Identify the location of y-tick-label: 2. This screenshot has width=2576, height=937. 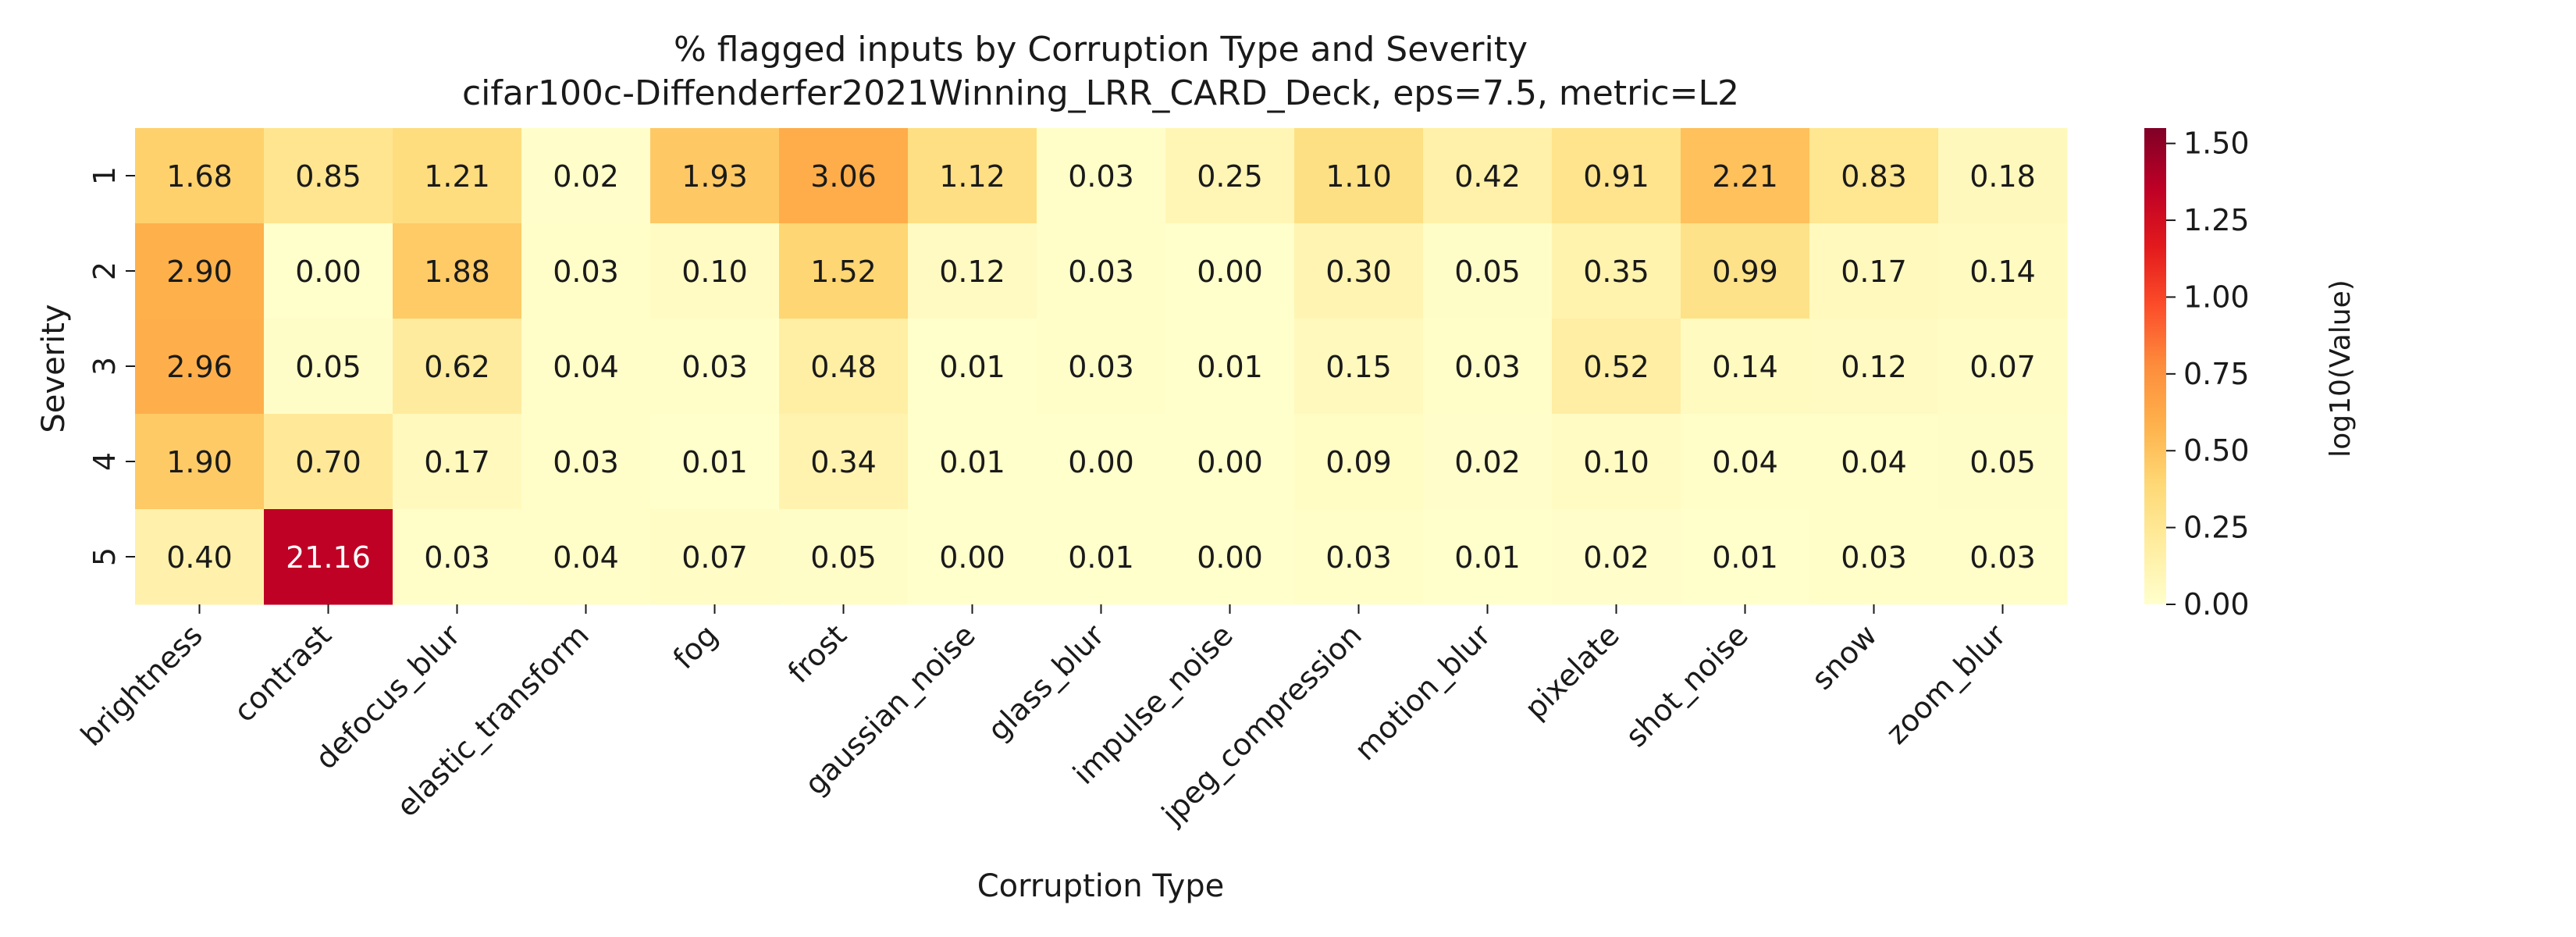
(104, 271).